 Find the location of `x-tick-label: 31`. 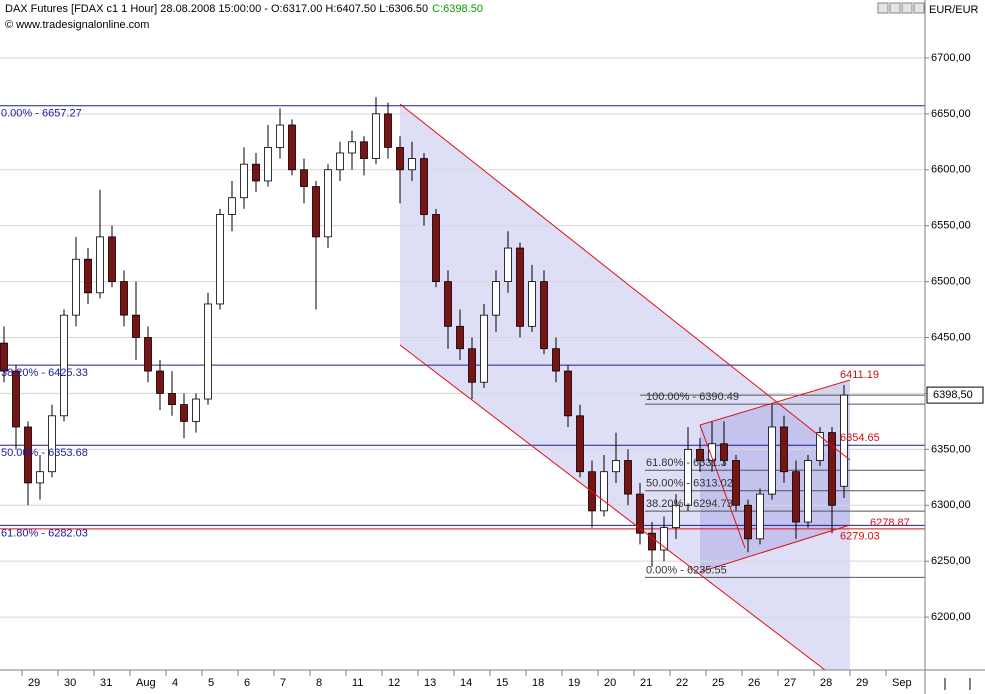

x-tick-label: 31 is located at coordinates (106, 683).